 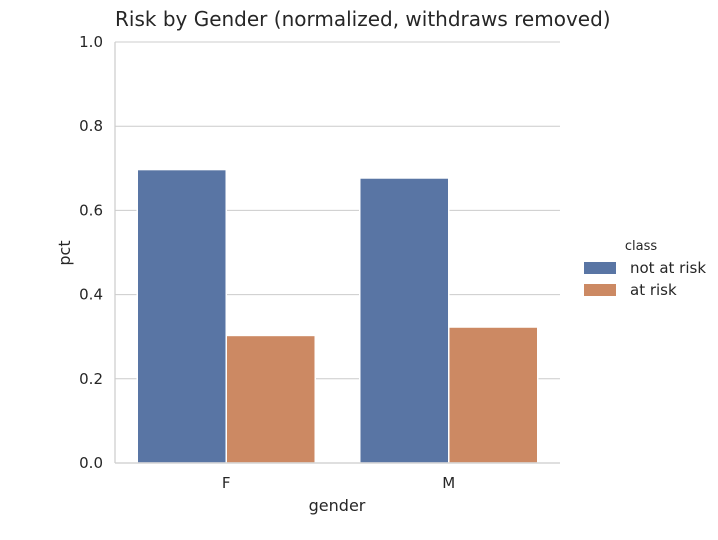 What do you see at coordinates (91, 252) in the screenshot?
I see `y-tick-labels: 0.0 0.2 0.4 0.6 0.8 1.0` at bounding box center [91, 252].